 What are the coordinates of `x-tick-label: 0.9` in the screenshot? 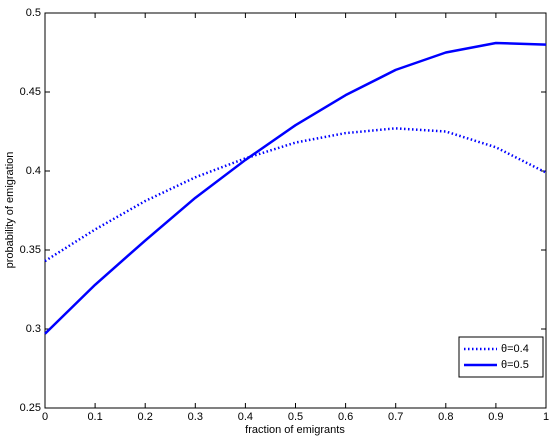 It's located at (495, 417).